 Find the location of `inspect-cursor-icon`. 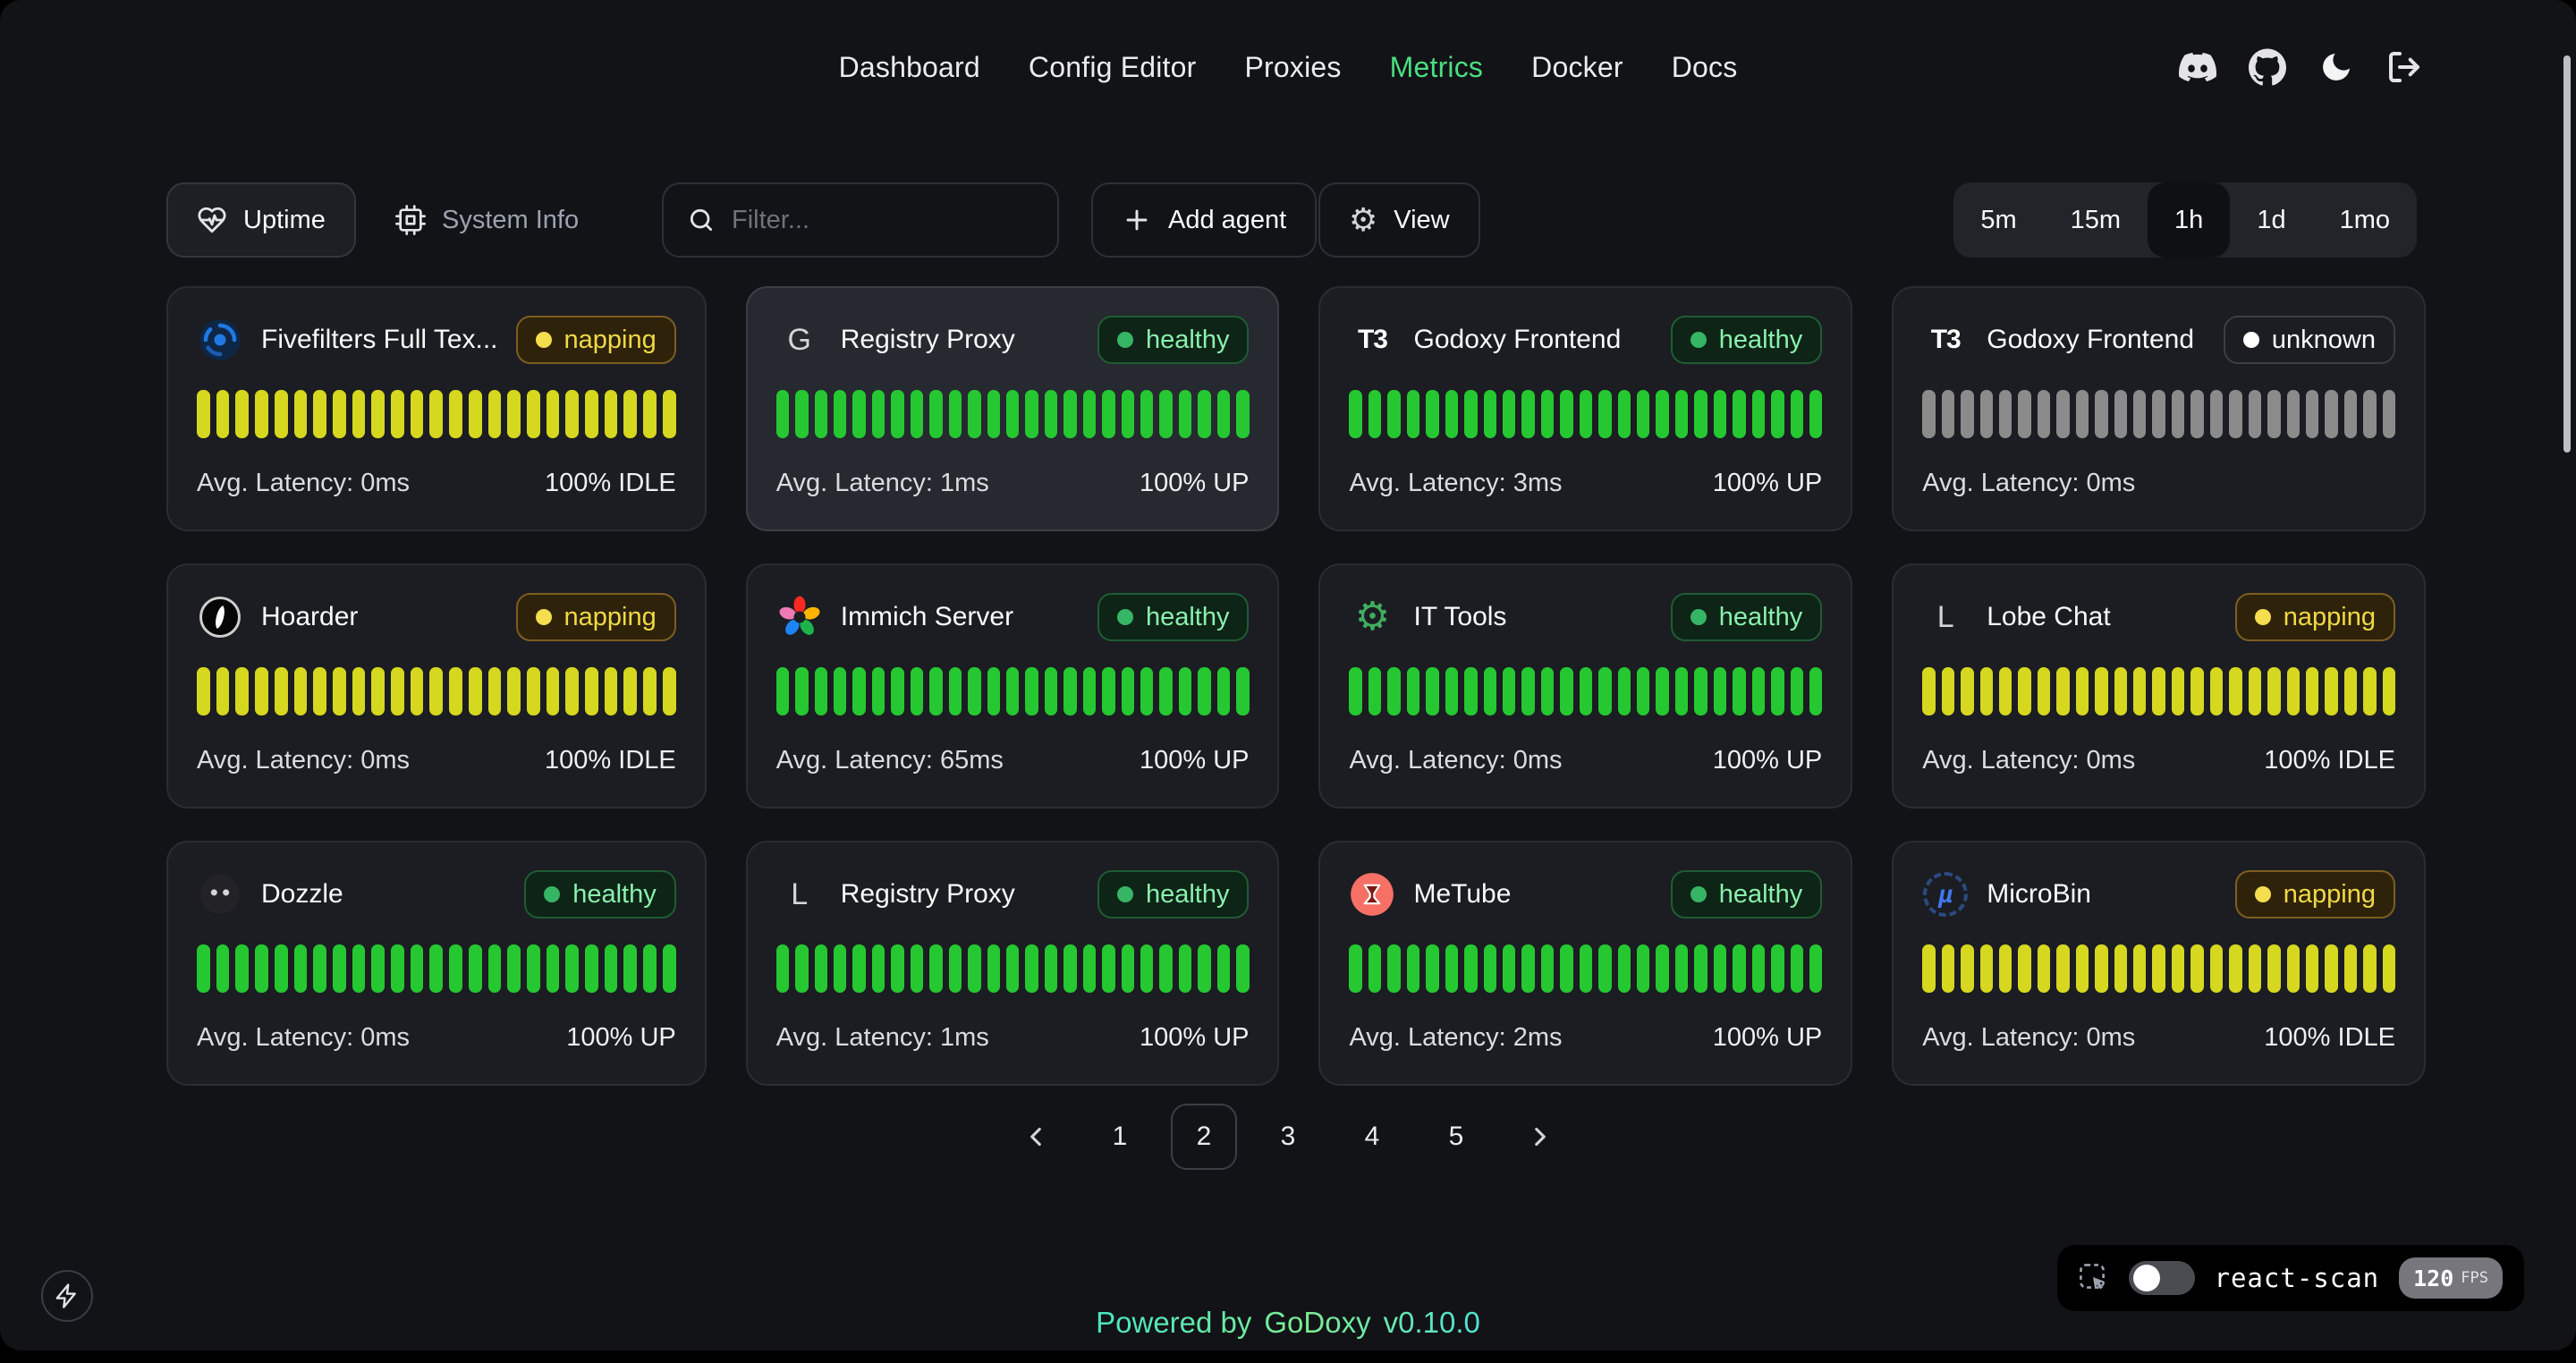

inspect-cursor-icon is located at coordinates (2094, 1278).